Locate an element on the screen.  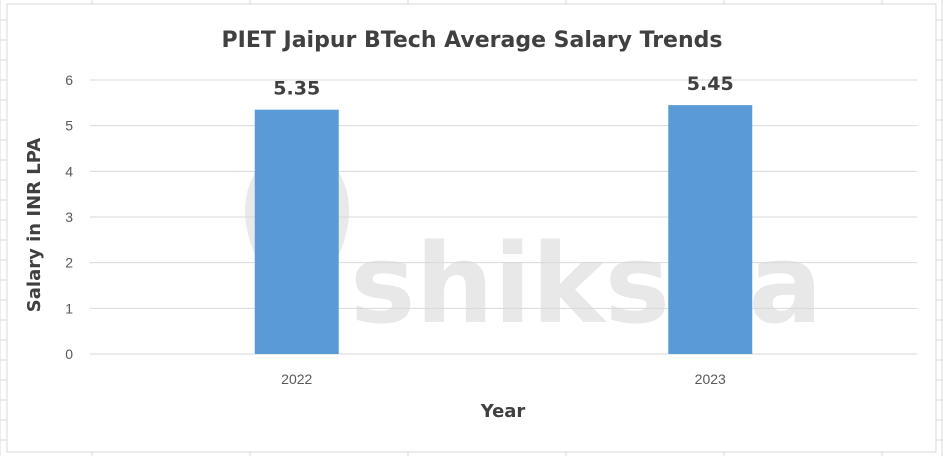
y-tick-label: 0 is located at coordinates (69, 354).